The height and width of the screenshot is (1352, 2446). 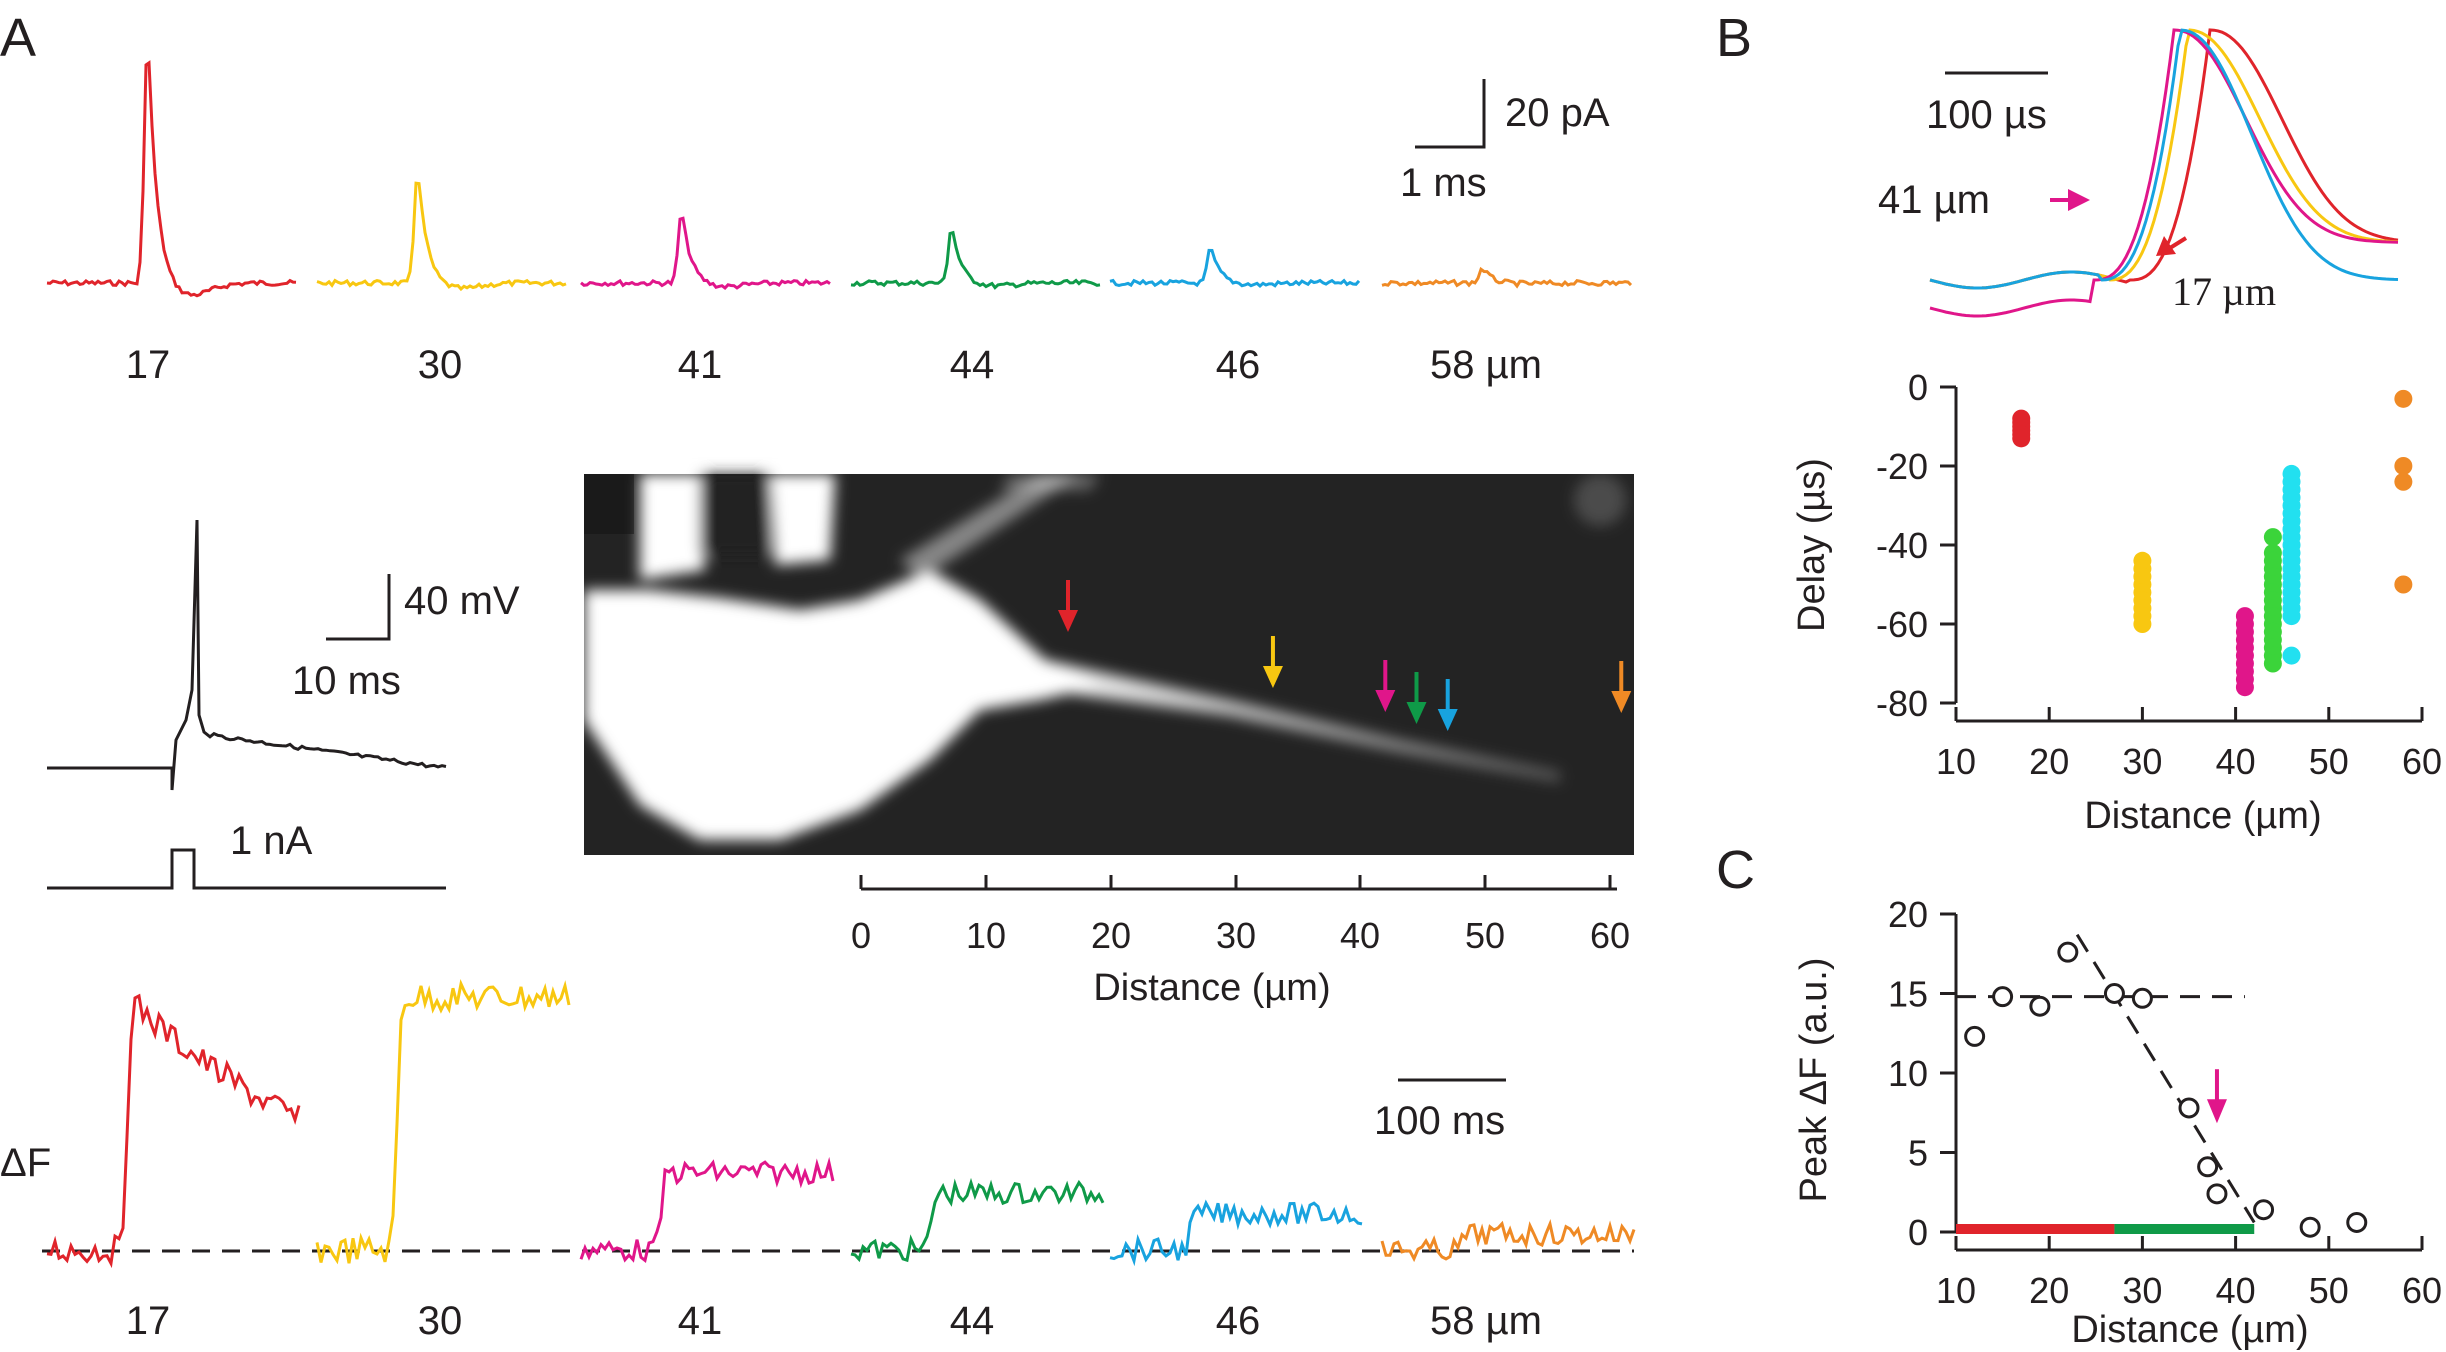 I want to click on stimulus-trace: 1 nA, so click(x=246, y=854).